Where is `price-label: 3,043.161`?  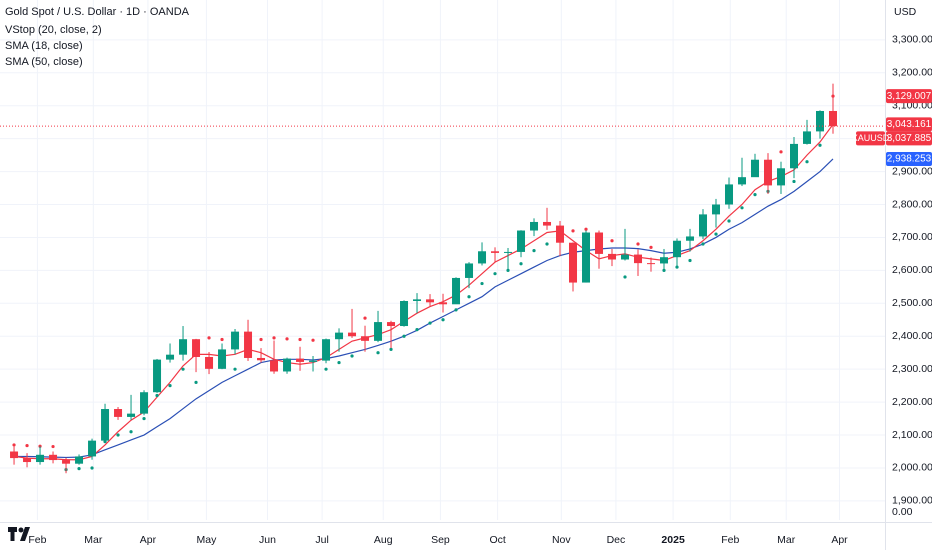
price-label: 3,043.161 is located at coordinates (909, 124).